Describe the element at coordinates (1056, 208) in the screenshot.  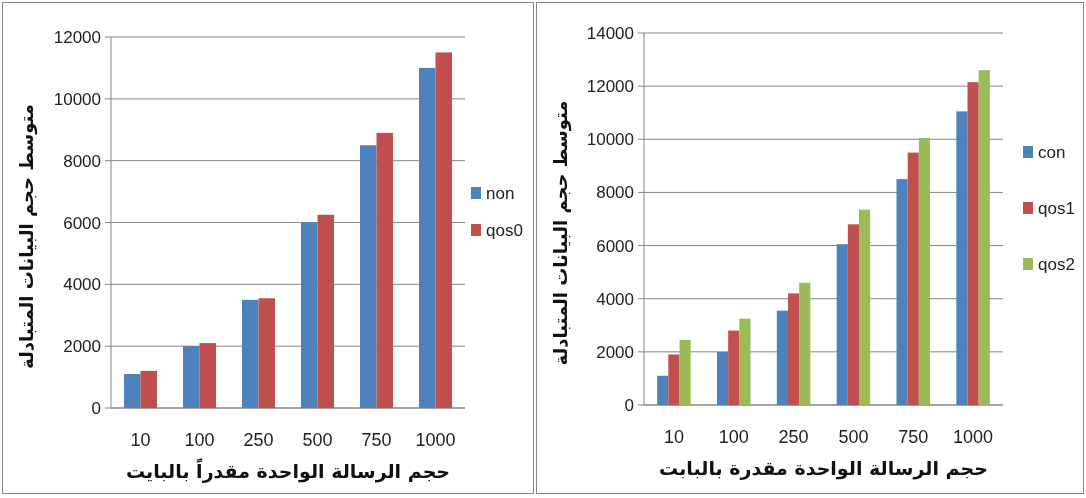
I see `legend-label: qos1` at that location.